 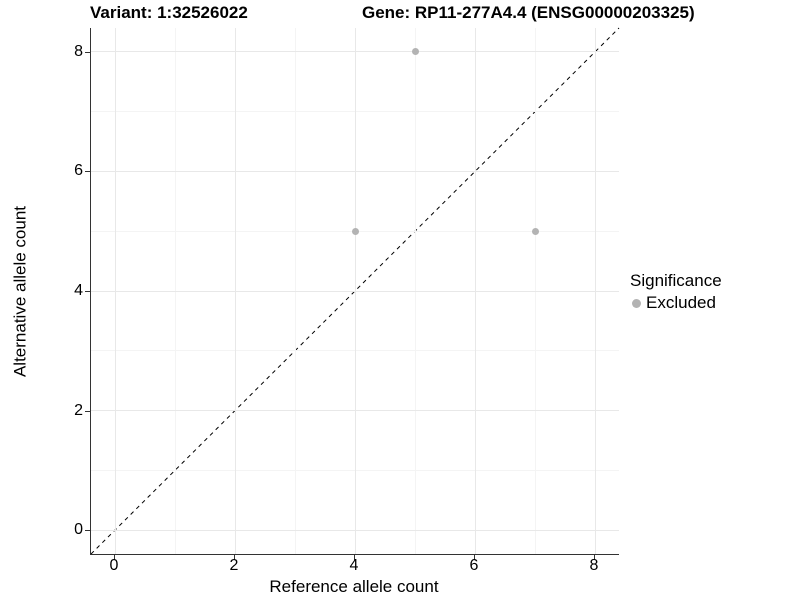 What do you see at coordinates (114, 565) in the screenshot?
I see `x-tick-label: 0` at bounding box center [114, 565].